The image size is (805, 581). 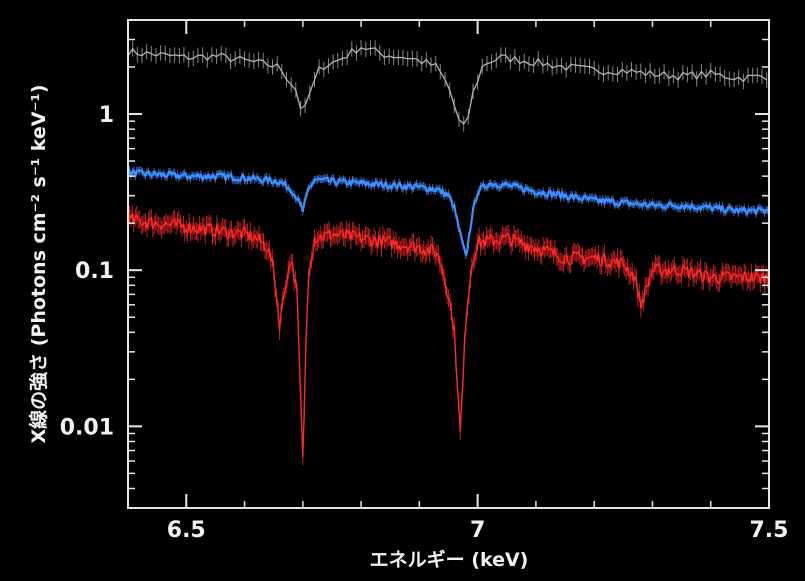 What do you see at coordinates (449, 560) in the screenshot?
I see `x-axis-label: エネルギー (keV)` at bounding box center [449, 560].